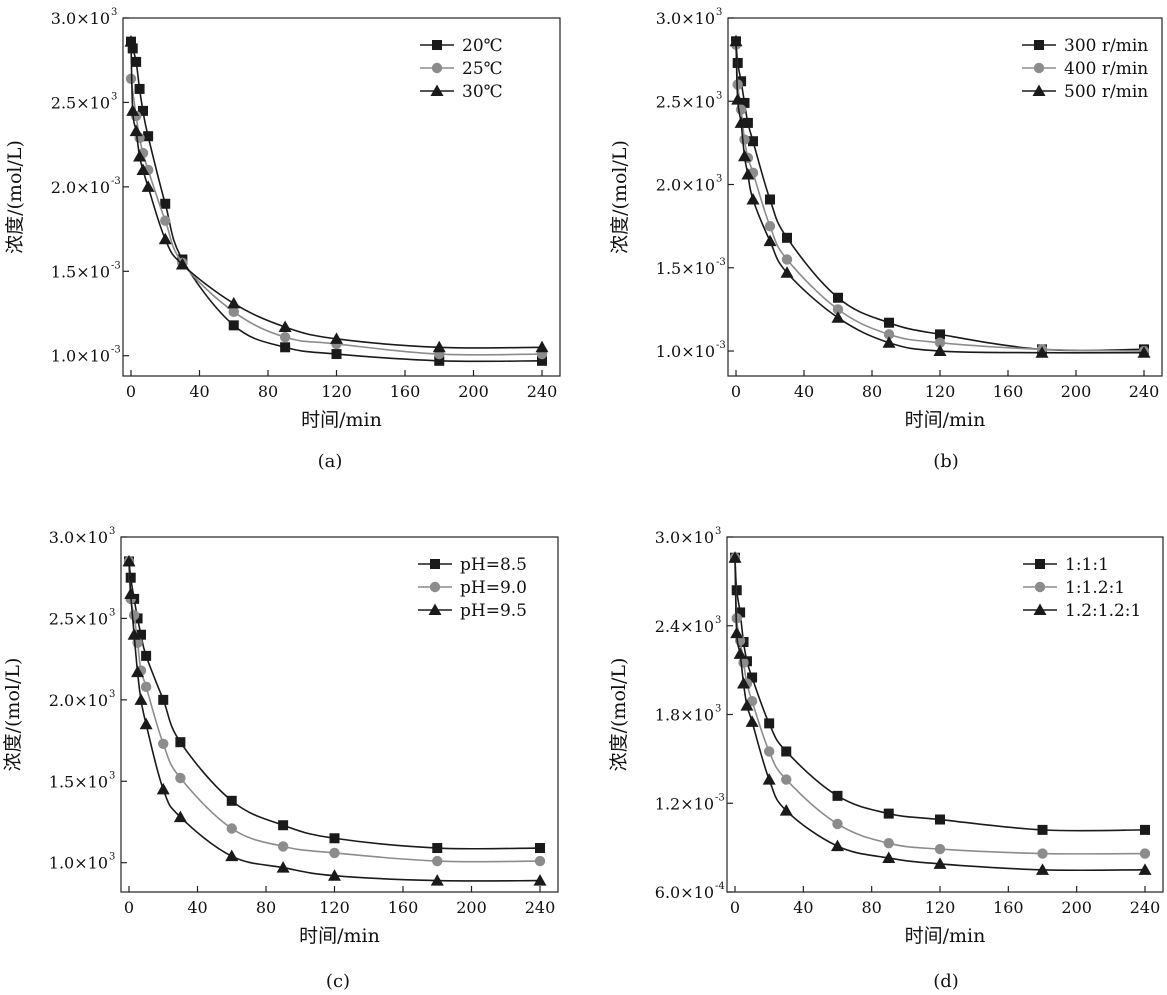 The width and height of the screenshot is (1167, 995). What do you see at coordinates (946, 461) in the screenshot?
I see `panel-caption: (b)` at bounding box center [946, 461].